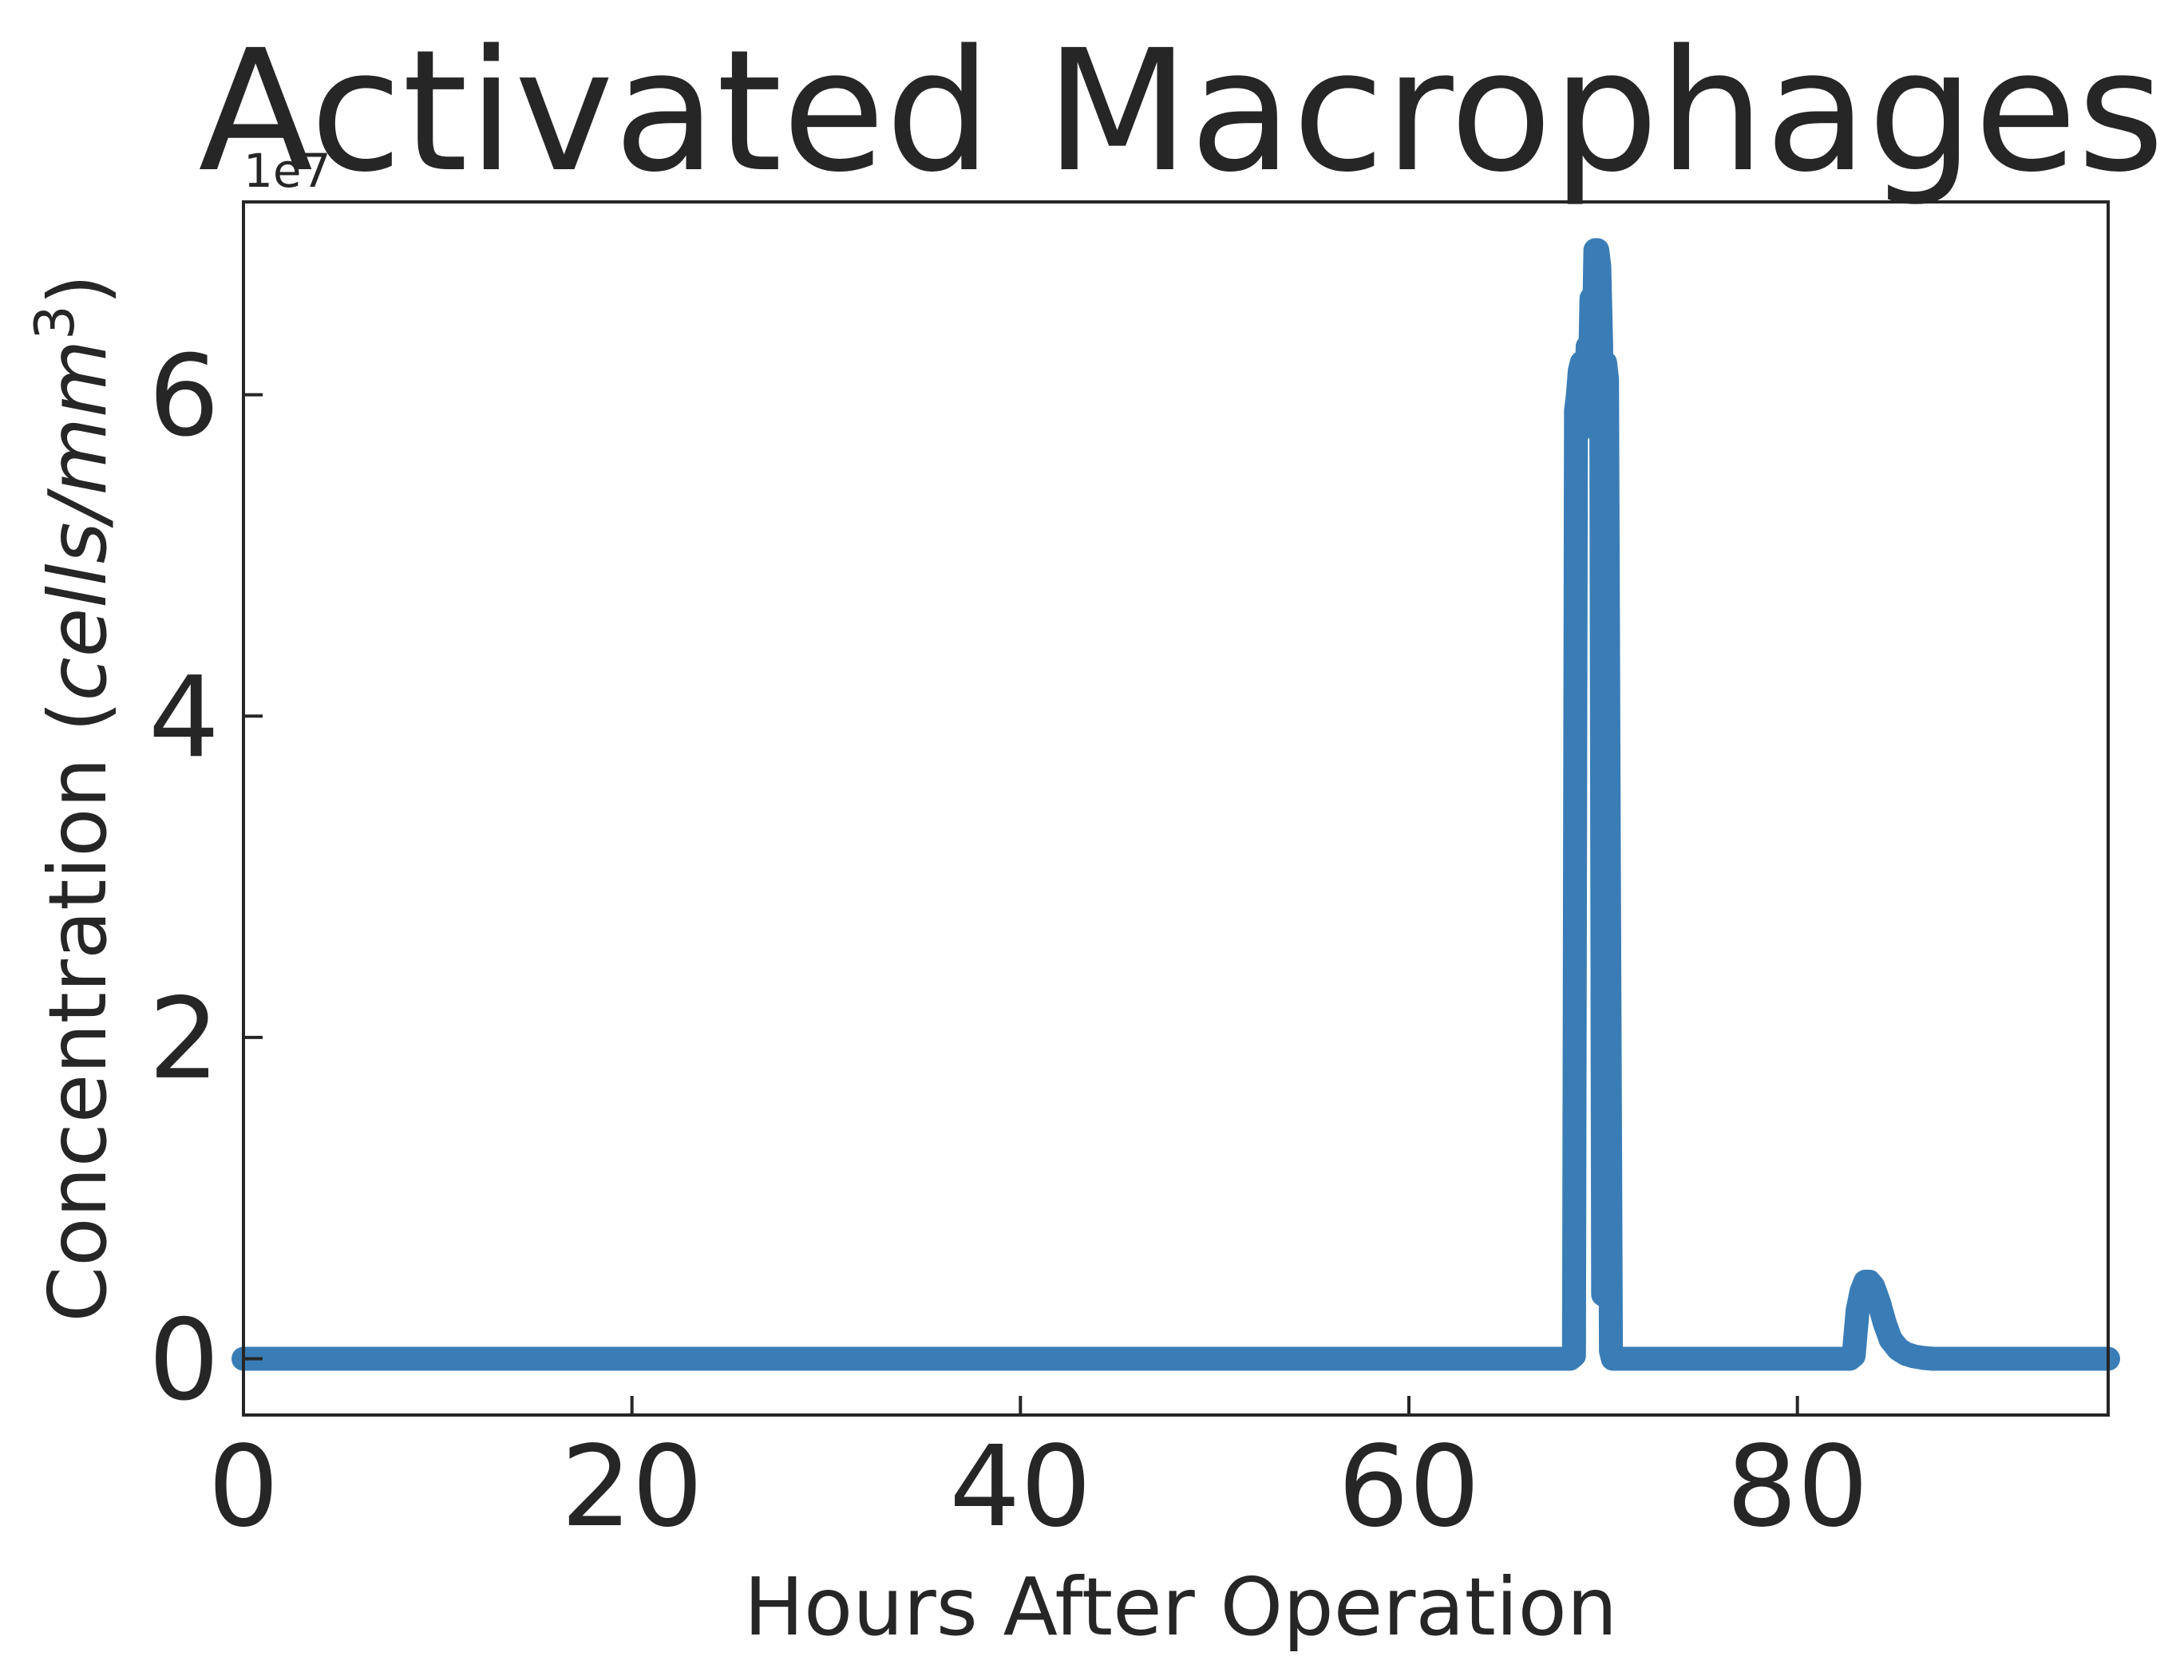 The image size is (2184, 1680). I want to click on x-axis-label: Hours After Operation, so click(1181, 1607).